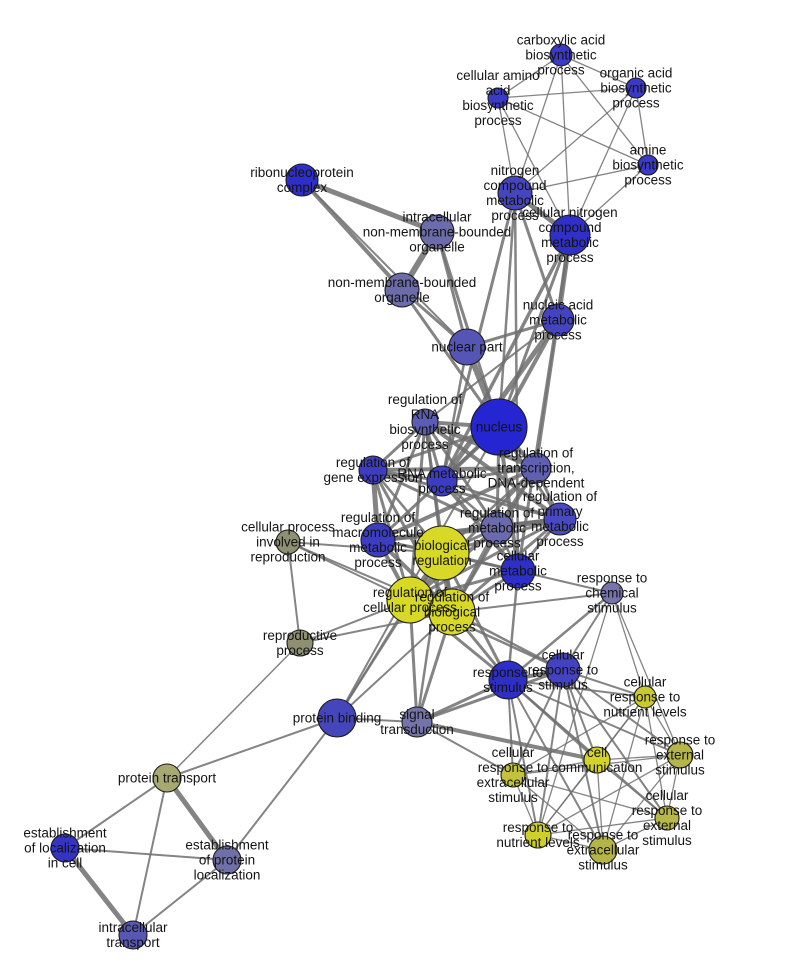 The width and height of the screenshot is (786, 971). What do you see at coordinates (499, 427) in the screenshot?
I see `graph-node-nucleus` at bounding box center [499, 427].